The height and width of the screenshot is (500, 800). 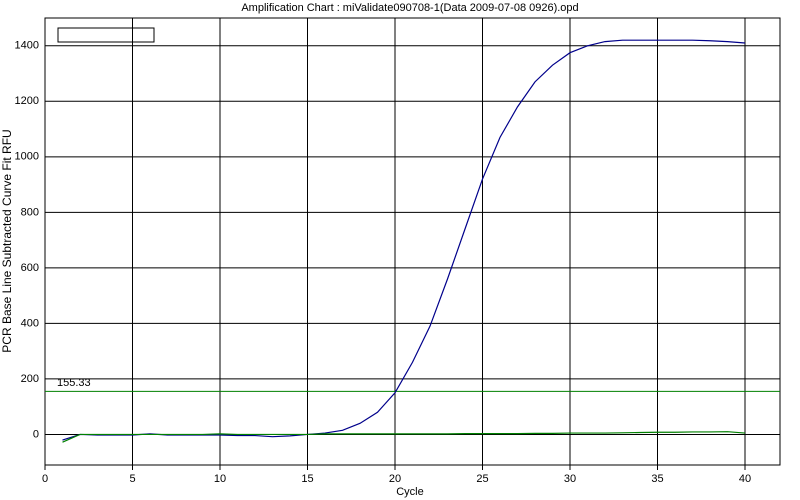 What do you see at coordinates (45, 479) in the screenshot?
I see `x-tick-label: 0` at bounding box center [45, 479].